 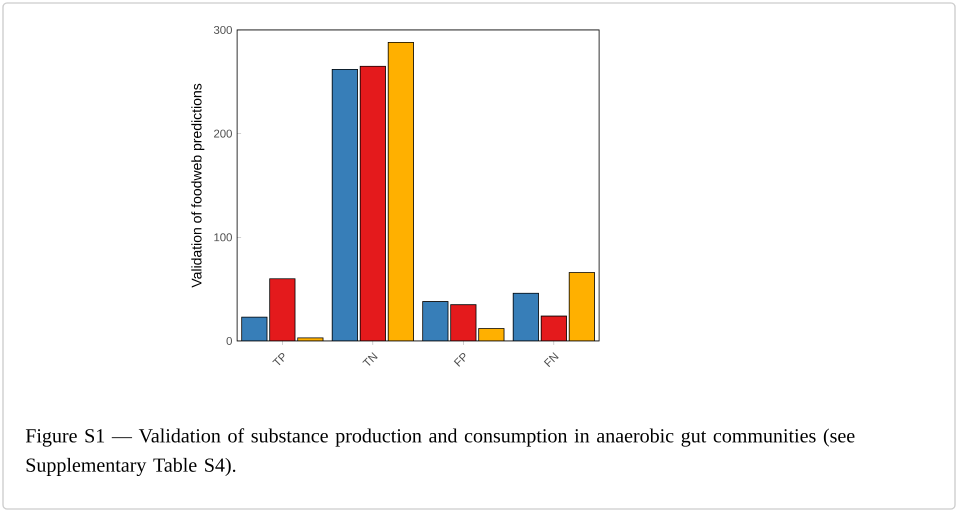 What do you see at coordinates (229, 340) in the screenshot?
I see `y-tick-label: 0` at bounding box center [229, 340].